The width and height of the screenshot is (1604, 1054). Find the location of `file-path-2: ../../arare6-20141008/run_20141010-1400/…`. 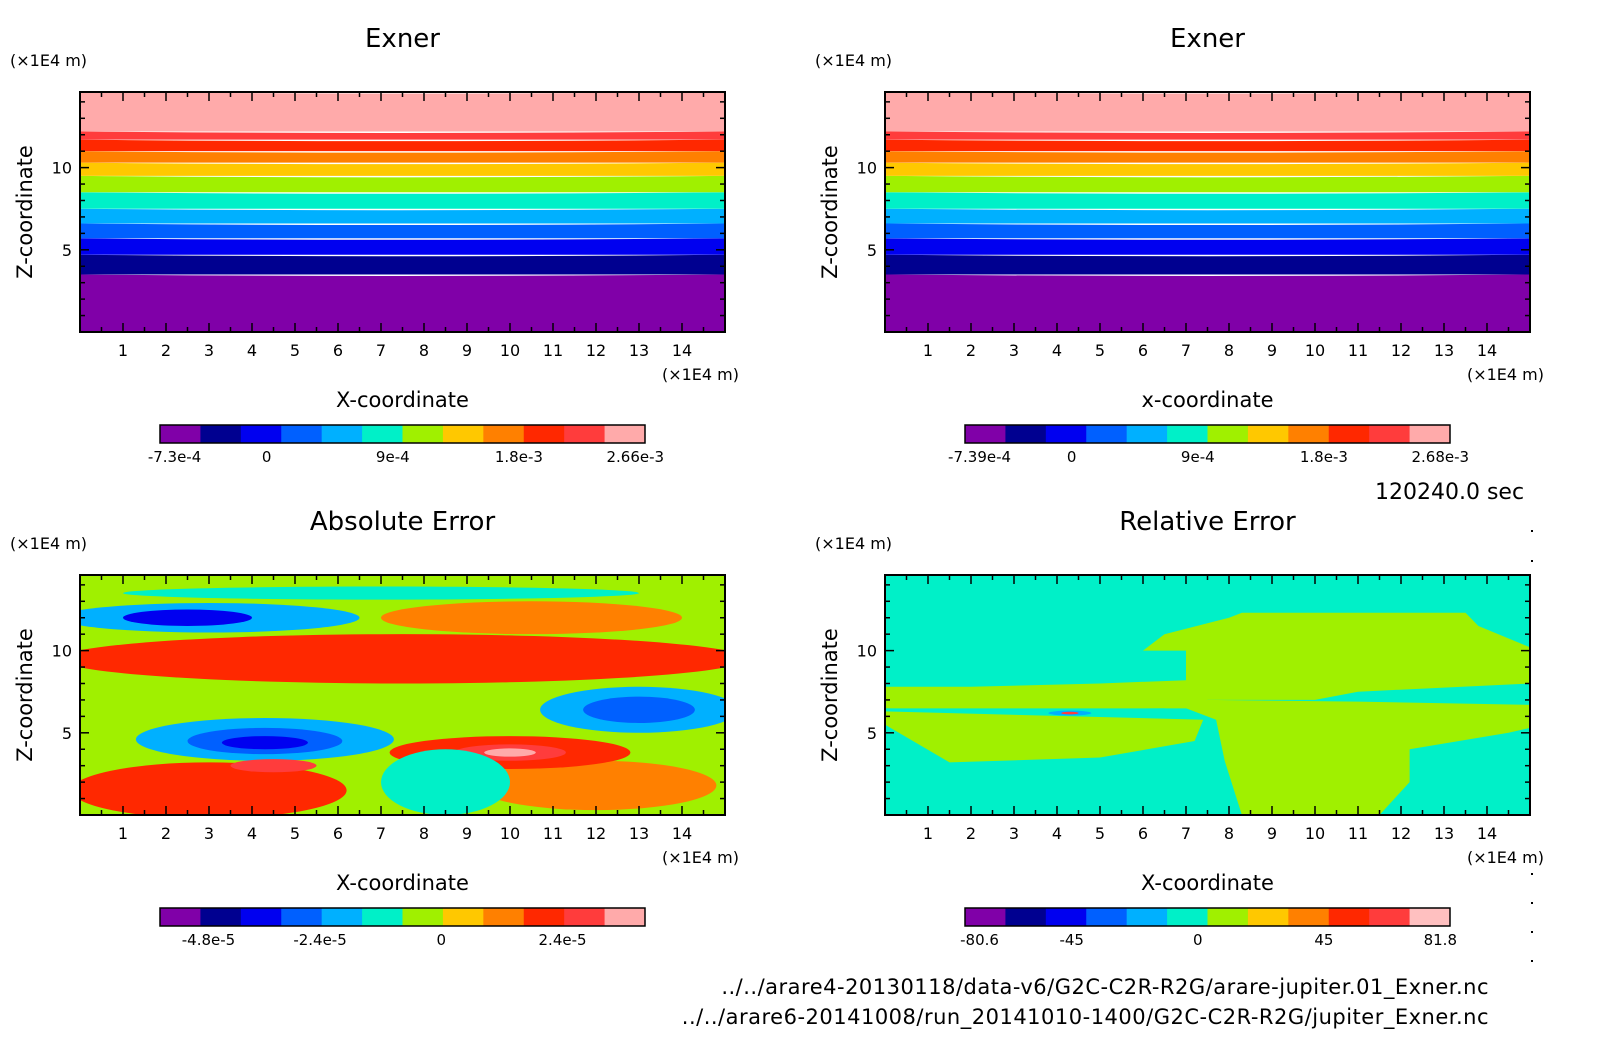

file-path-2: ../../arare6-20141008/run_20141010-1400/… is located at coordinates (1085, 1017).